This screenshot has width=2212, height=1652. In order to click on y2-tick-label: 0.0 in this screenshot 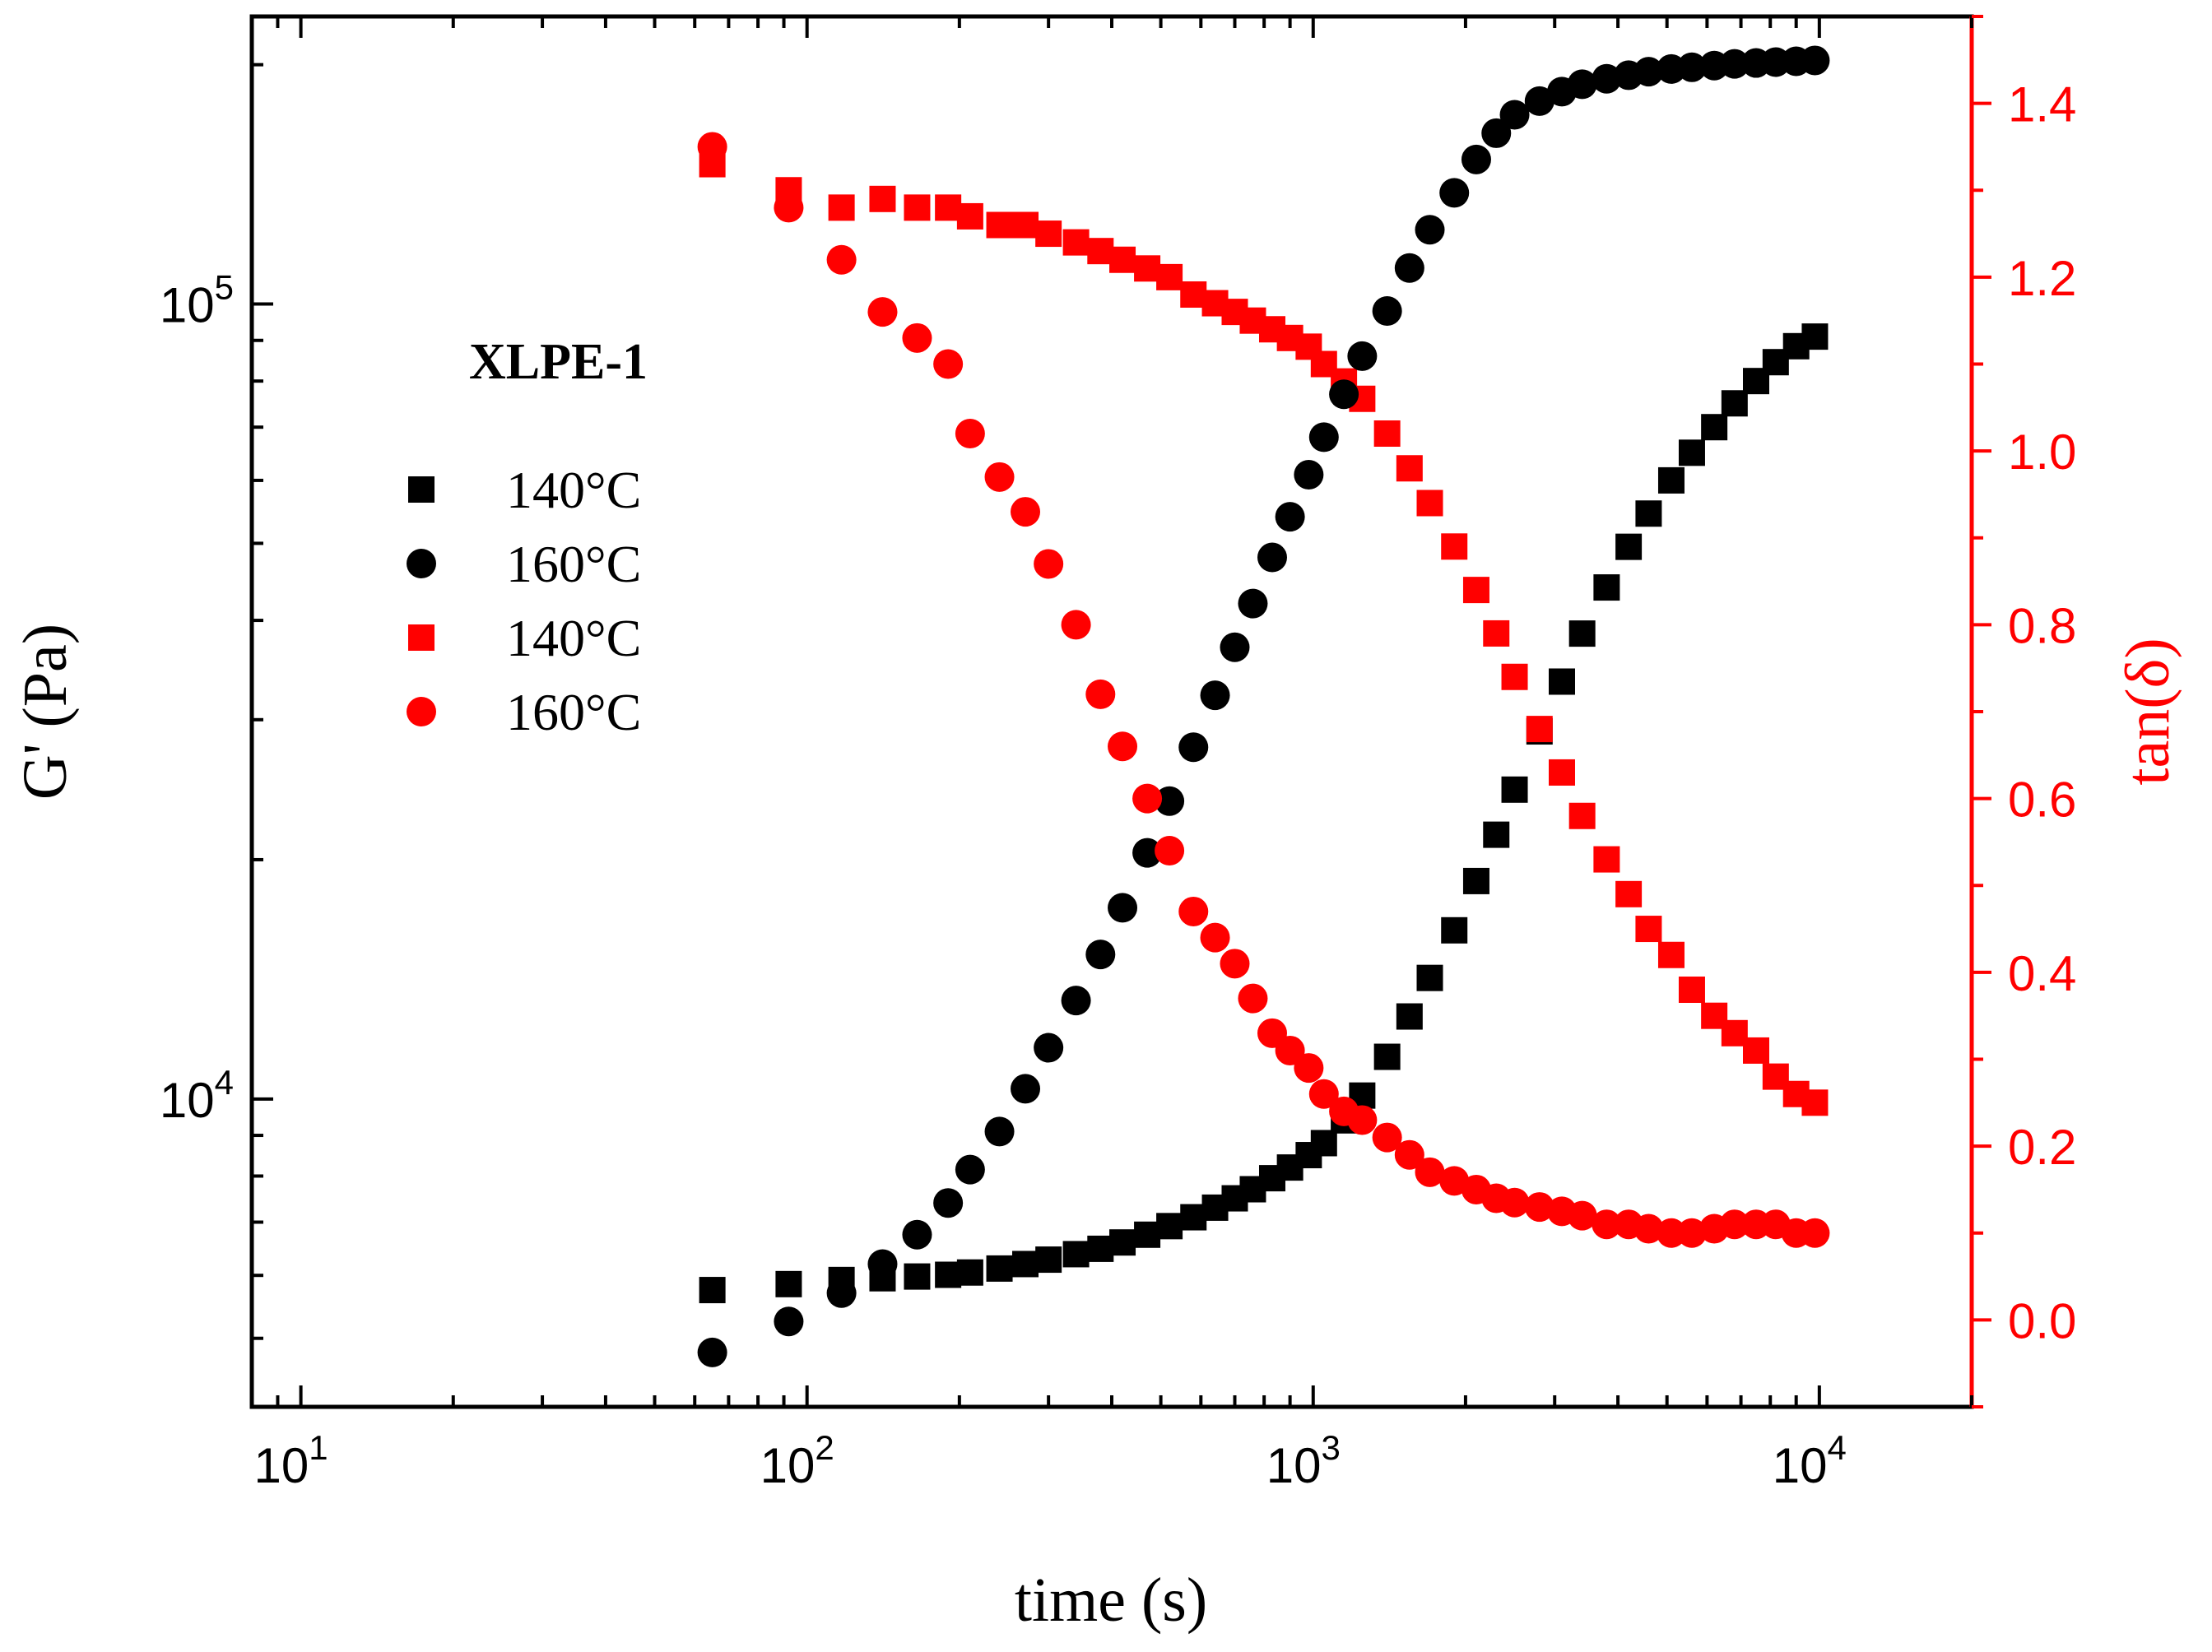, I will do `click(2042, 1320)`.